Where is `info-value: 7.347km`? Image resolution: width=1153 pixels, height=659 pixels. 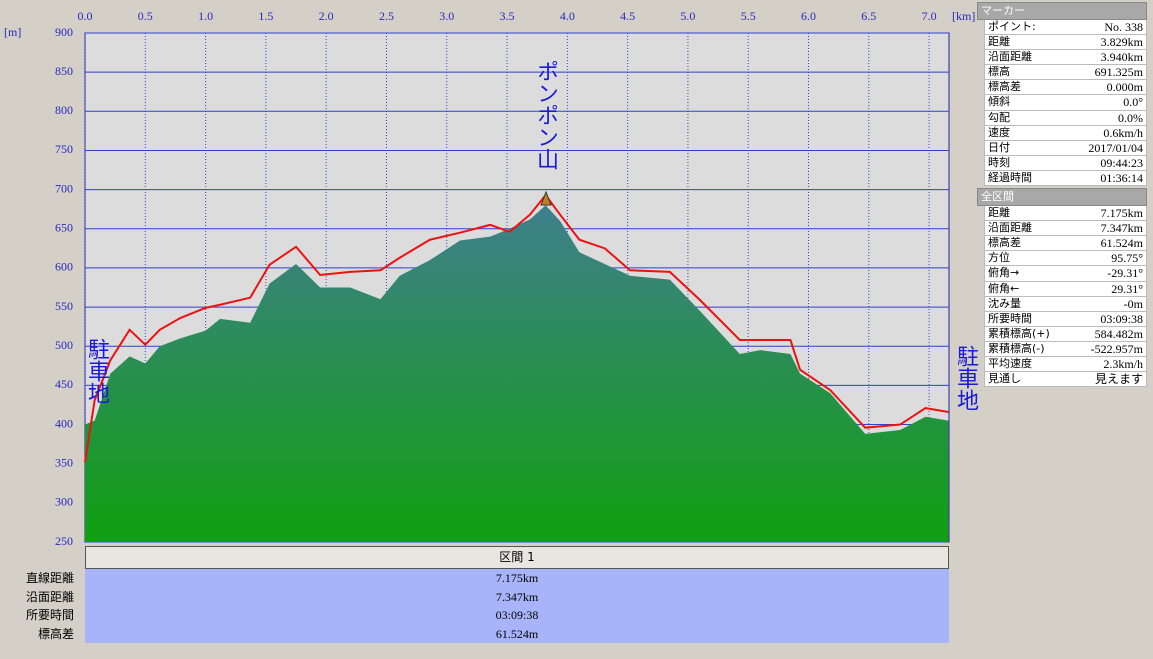
info-value: 7.347km is located at coordinates (1121, 228).